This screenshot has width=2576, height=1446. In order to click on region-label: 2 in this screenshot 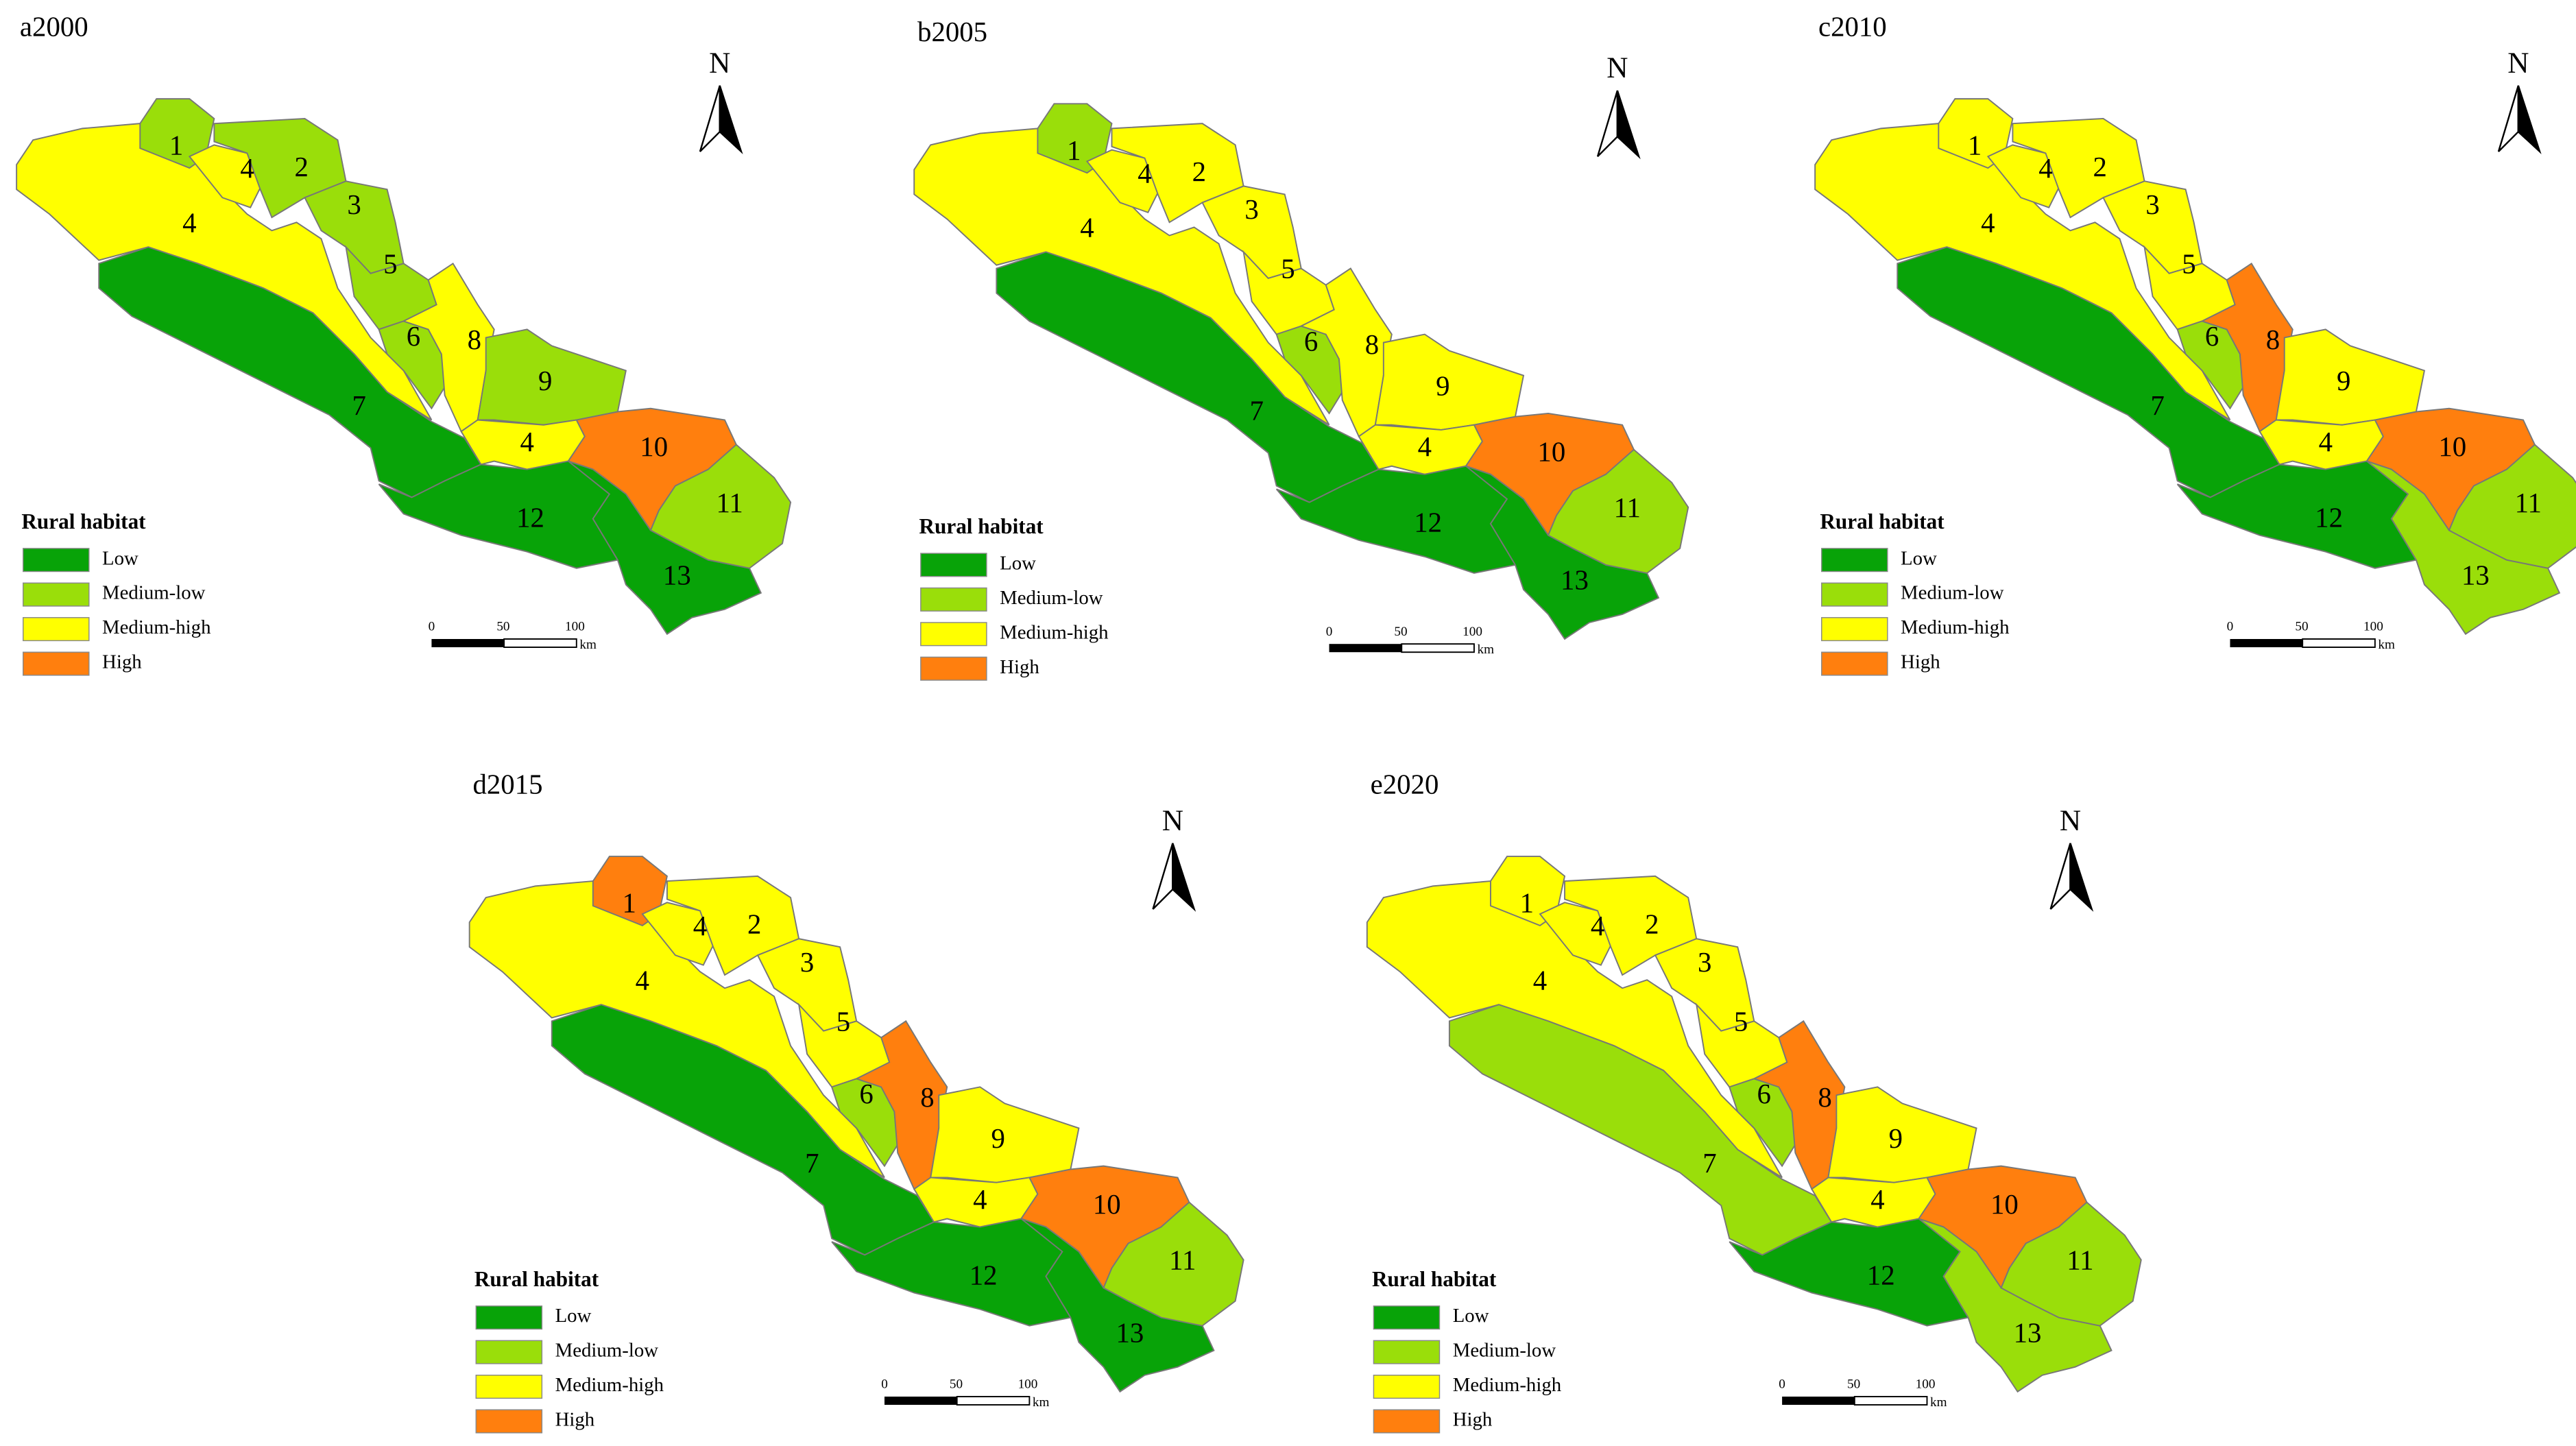, I will do `click(301, 167)`.